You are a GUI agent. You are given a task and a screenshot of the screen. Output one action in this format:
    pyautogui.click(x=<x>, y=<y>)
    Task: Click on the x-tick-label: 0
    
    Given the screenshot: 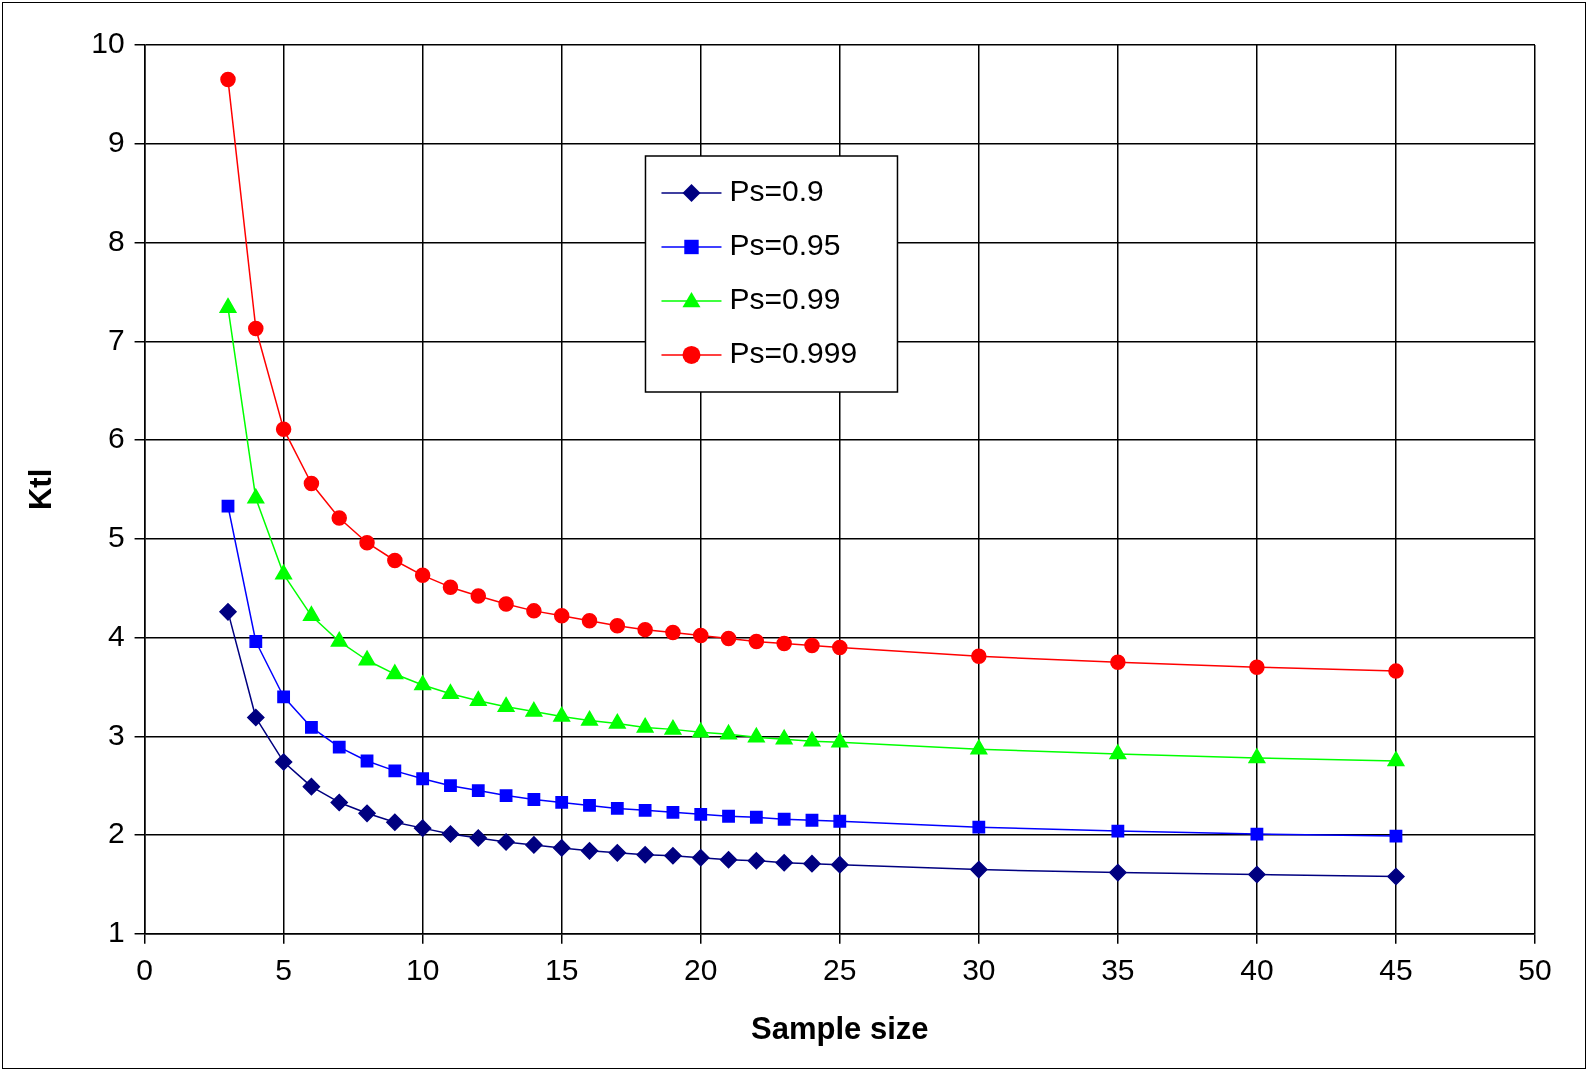 What is the action you would take?
    pyautogui.click(x=144, y=970)
    